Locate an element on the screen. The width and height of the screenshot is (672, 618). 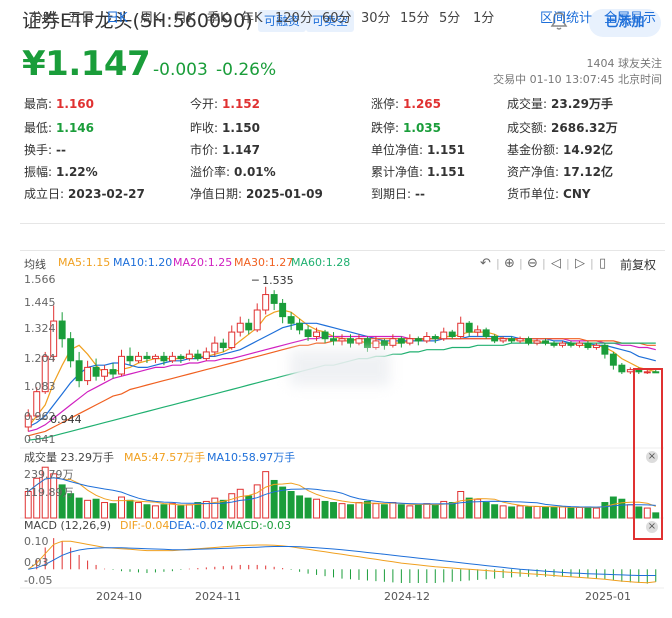
range-stats-button: 区间统计 is located at coordinates (566, 18).